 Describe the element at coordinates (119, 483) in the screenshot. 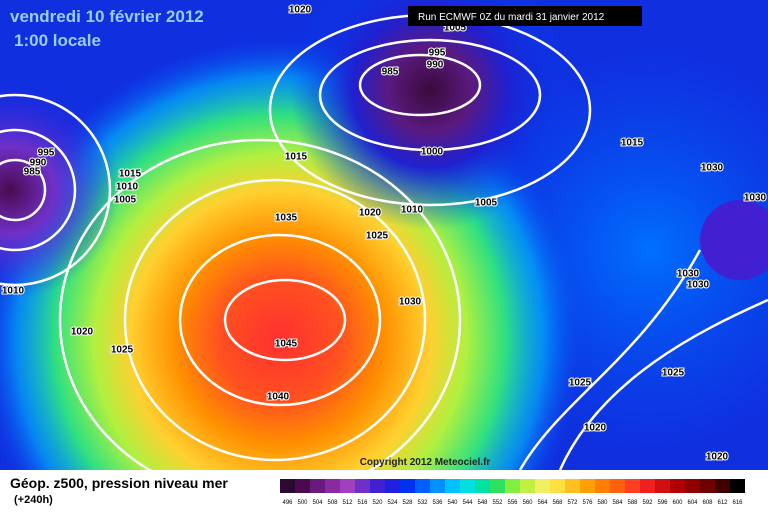

I see `legend-title: Géop. z500, pression niveau mer` at that location.